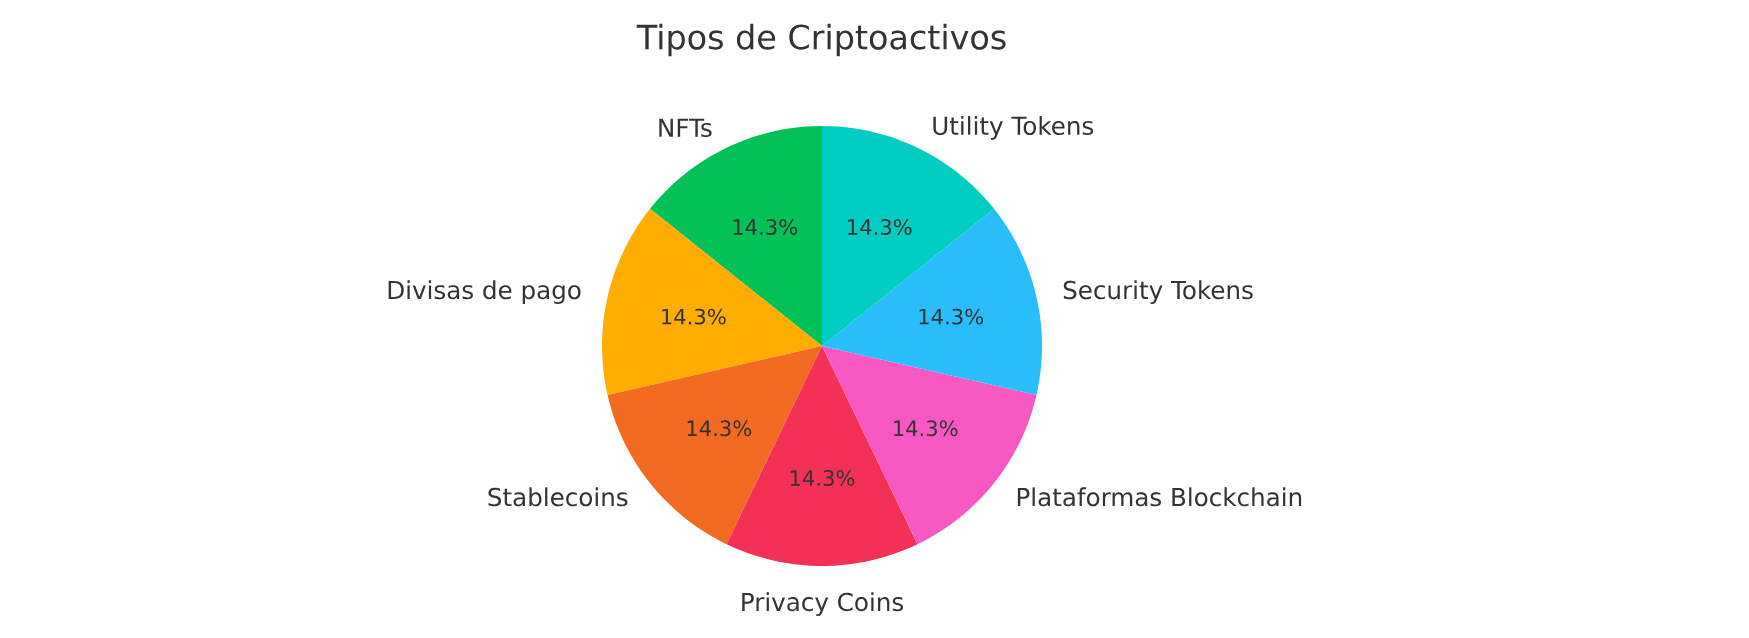 Image resolution: width=1749 pixels, height=638 pixels. I want to click on slice-label: Divisas de pago, so click(484, 292).